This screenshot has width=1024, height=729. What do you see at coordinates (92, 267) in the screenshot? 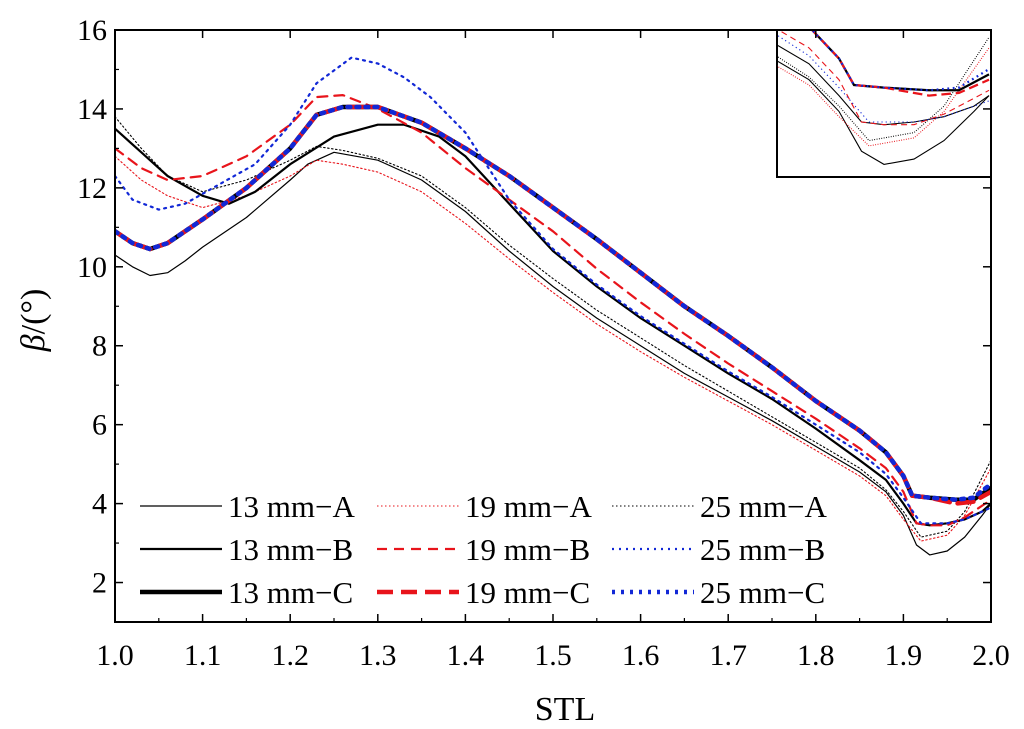
I see `y-tick-label: 10` at bounding box center [92, 267].